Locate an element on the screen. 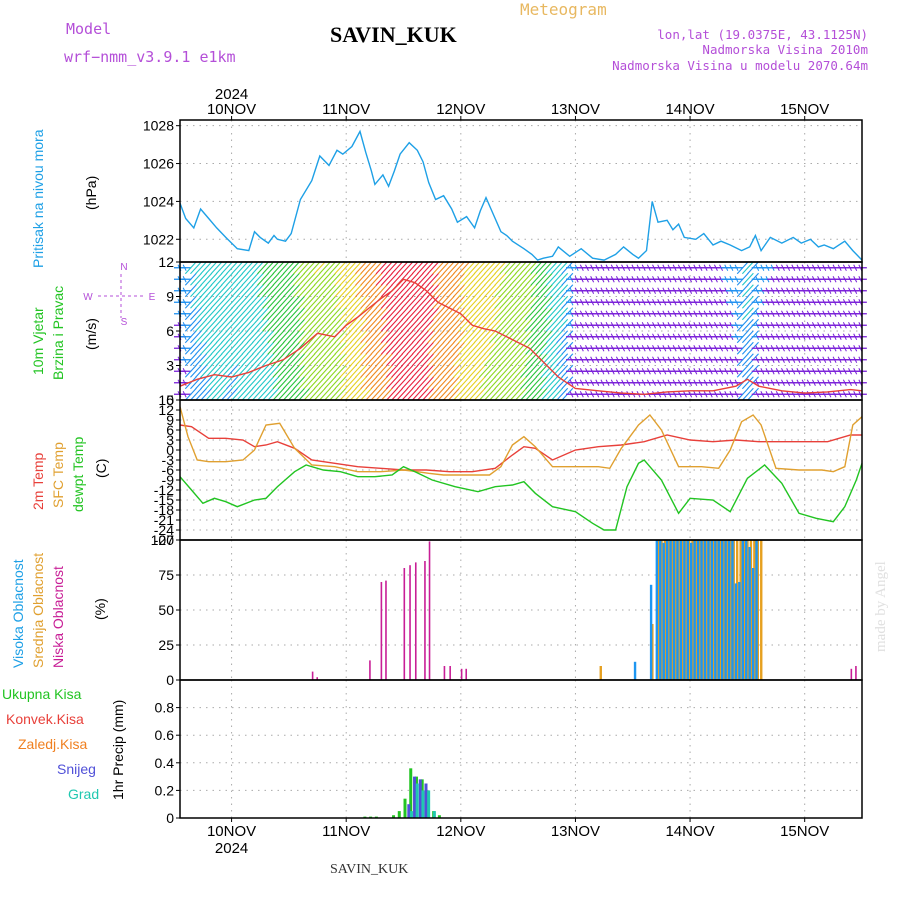  product-title: Meteogram is located at coordinates (563, 9).